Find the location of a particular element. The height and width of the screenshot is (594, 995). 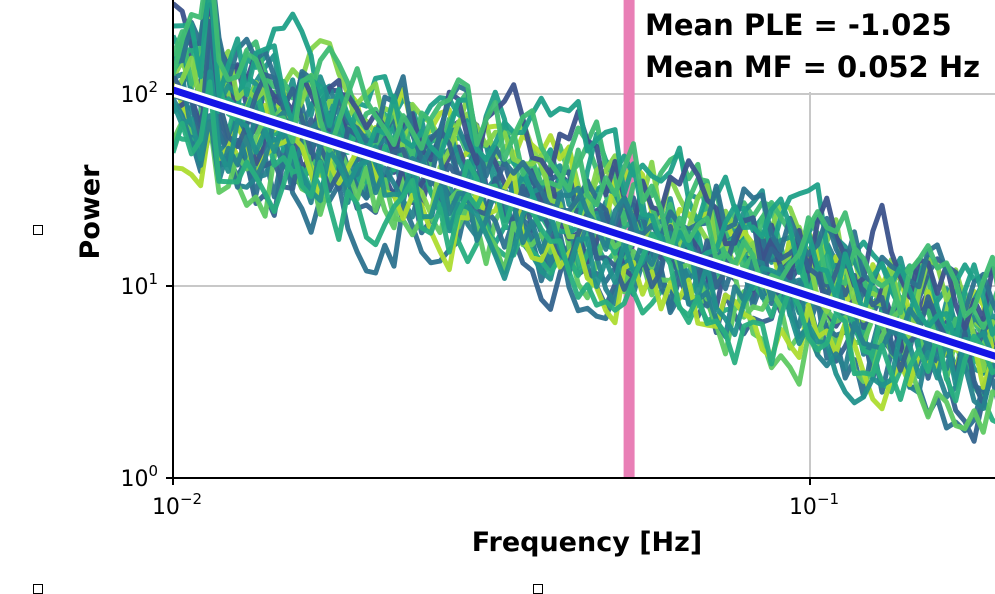

x-tick-label: 10⁻¹ is located at coordinates (814, 505).